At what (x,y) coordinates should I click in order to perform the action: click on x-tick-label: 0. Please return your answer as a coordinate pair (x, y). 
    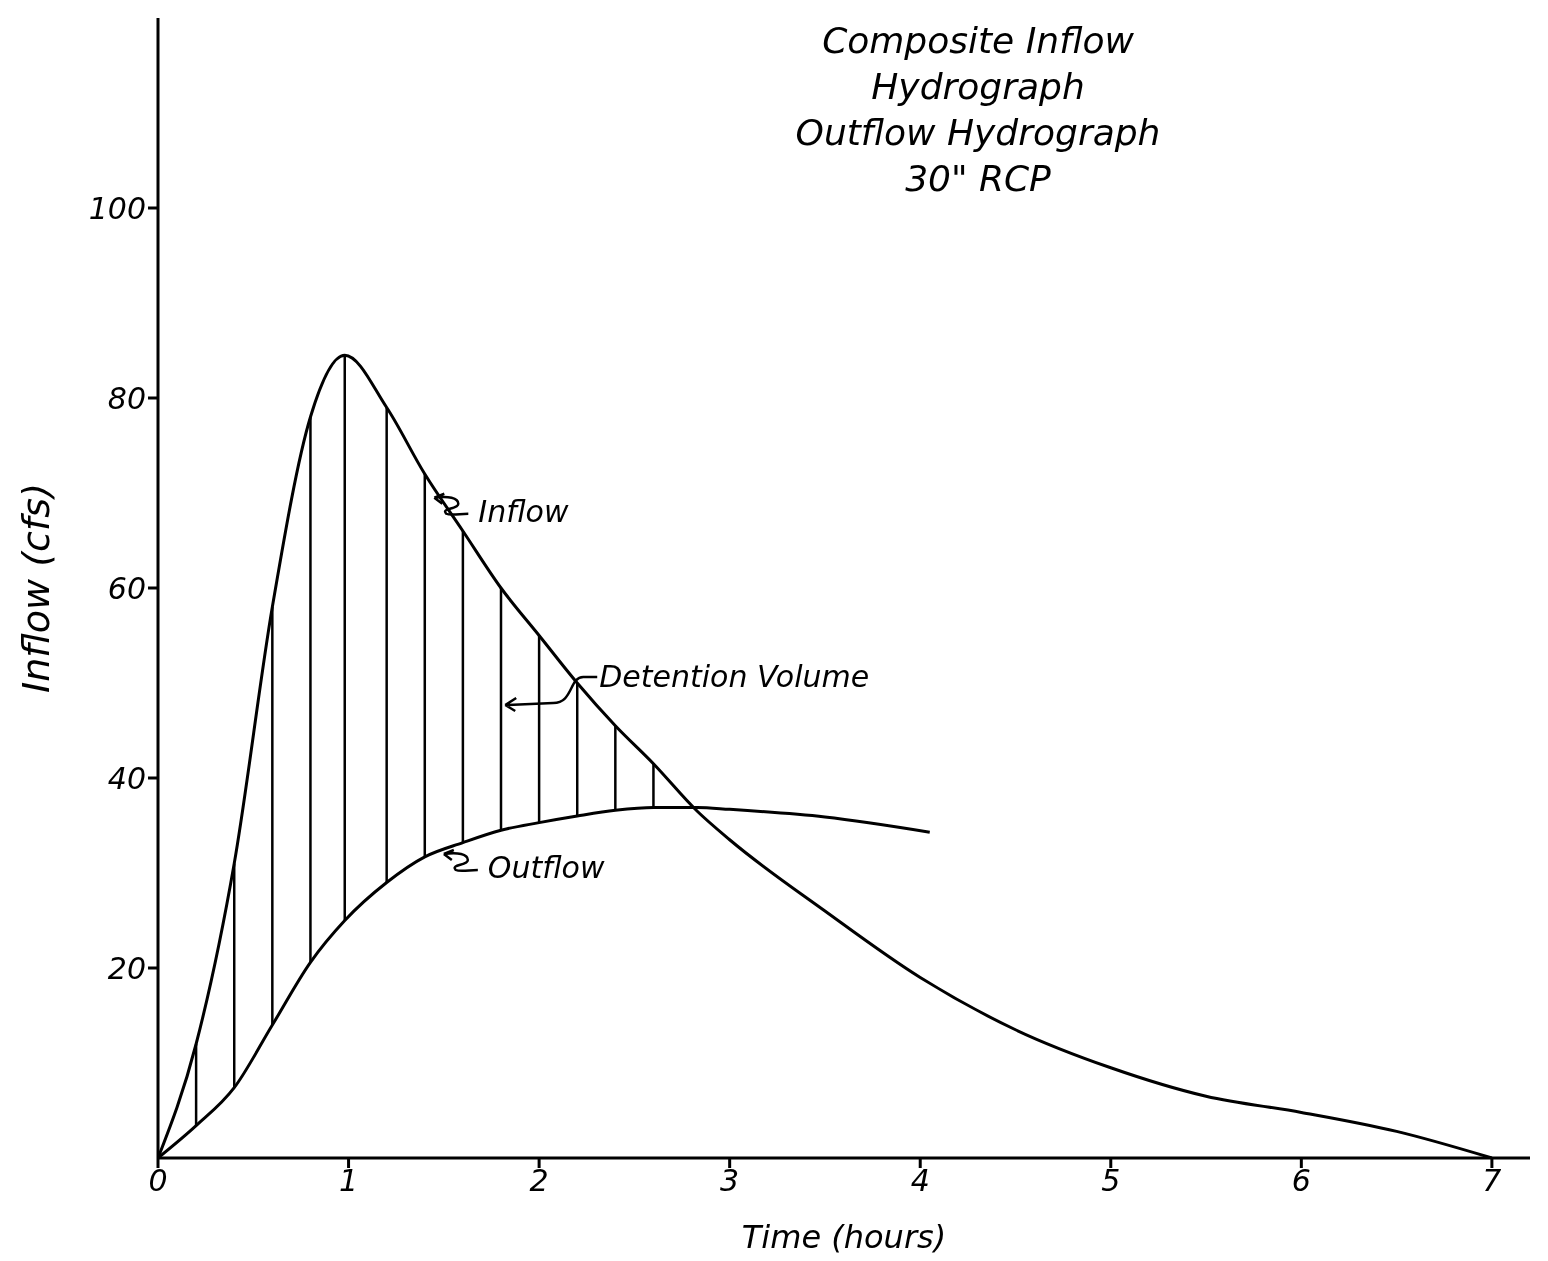
    Looking at the image, I should click on (158, 1181).